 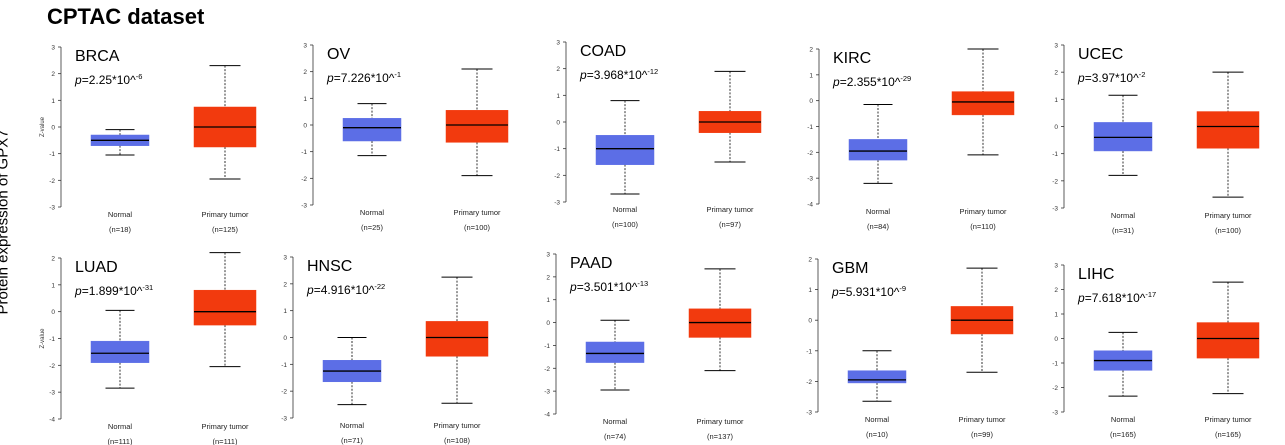 I want to click on n-label: (n=25), so click(x=372, y=227).